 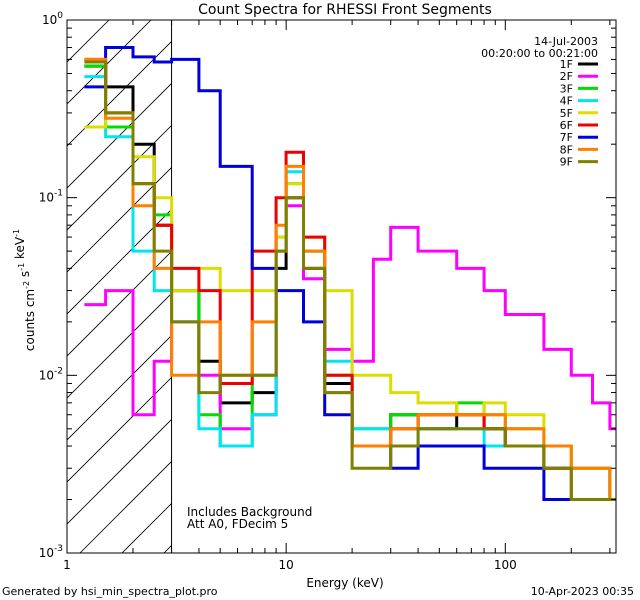 What do you see at coordinates (345, 10) in the screenshot?
I see `chart-title: Count Spectra for RHESSI Front Segments` at bounding box center [345, 10].